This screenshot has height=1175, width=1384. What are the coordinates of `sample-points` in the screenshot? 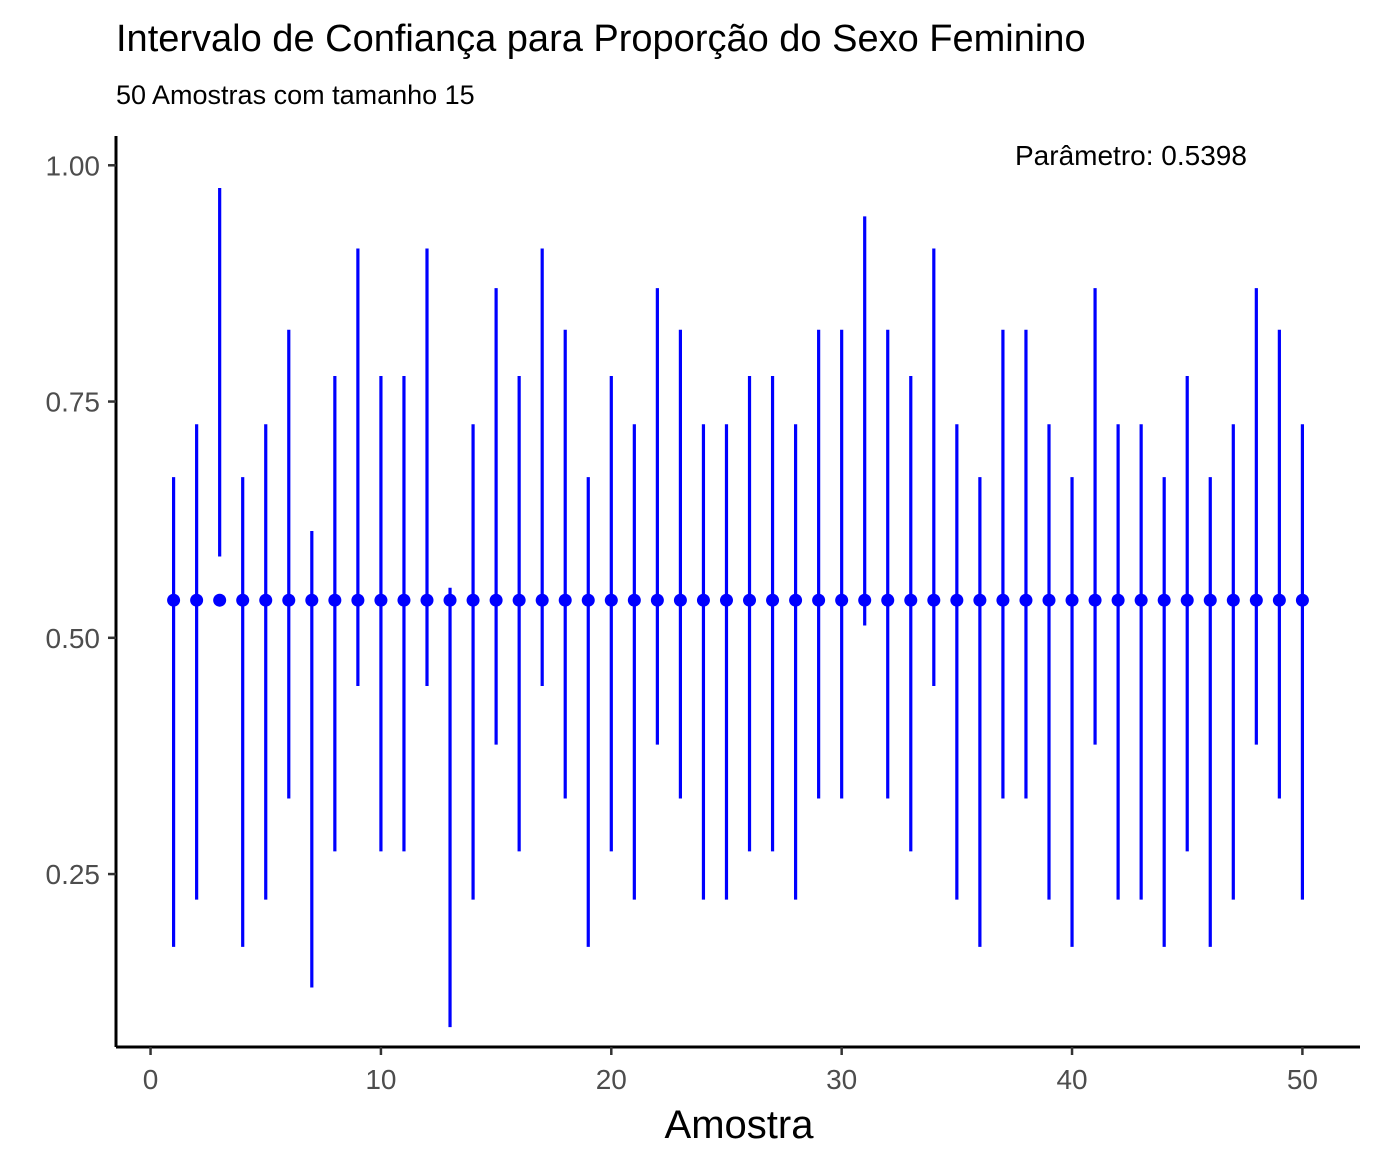 It's located at (738, 600).